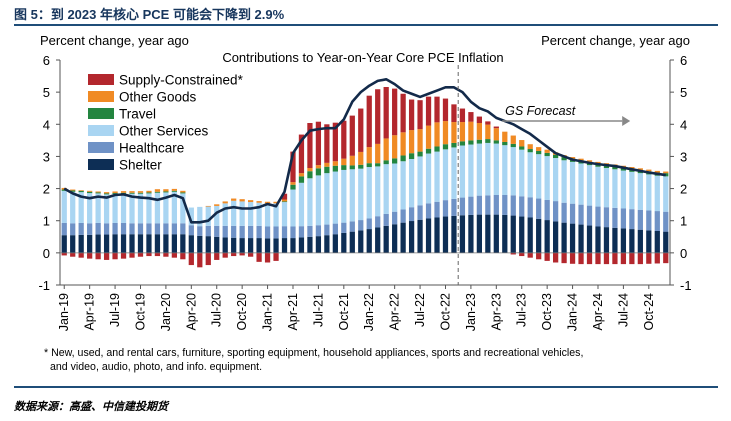  What do you see at coordinates (46, 156) in the screenshot?
I see `left-ytick-label: 3` at bounding box center [46, 156].